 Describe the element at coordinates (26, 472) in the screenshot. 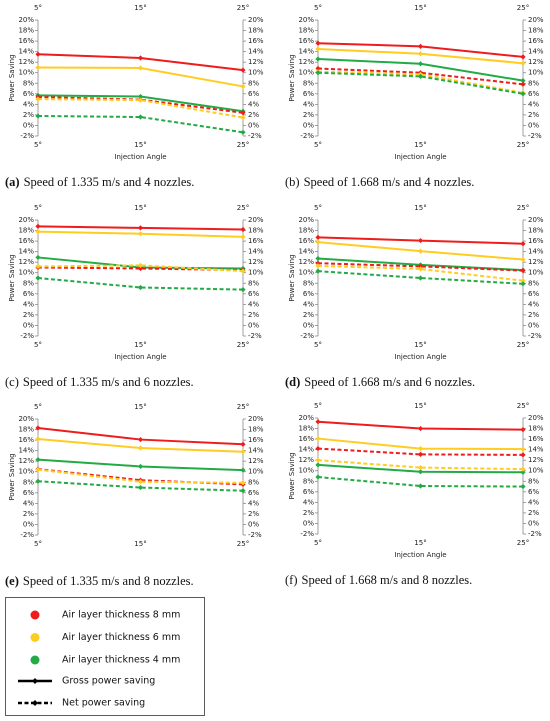

I see `y-tick-label: 10%` at that location.